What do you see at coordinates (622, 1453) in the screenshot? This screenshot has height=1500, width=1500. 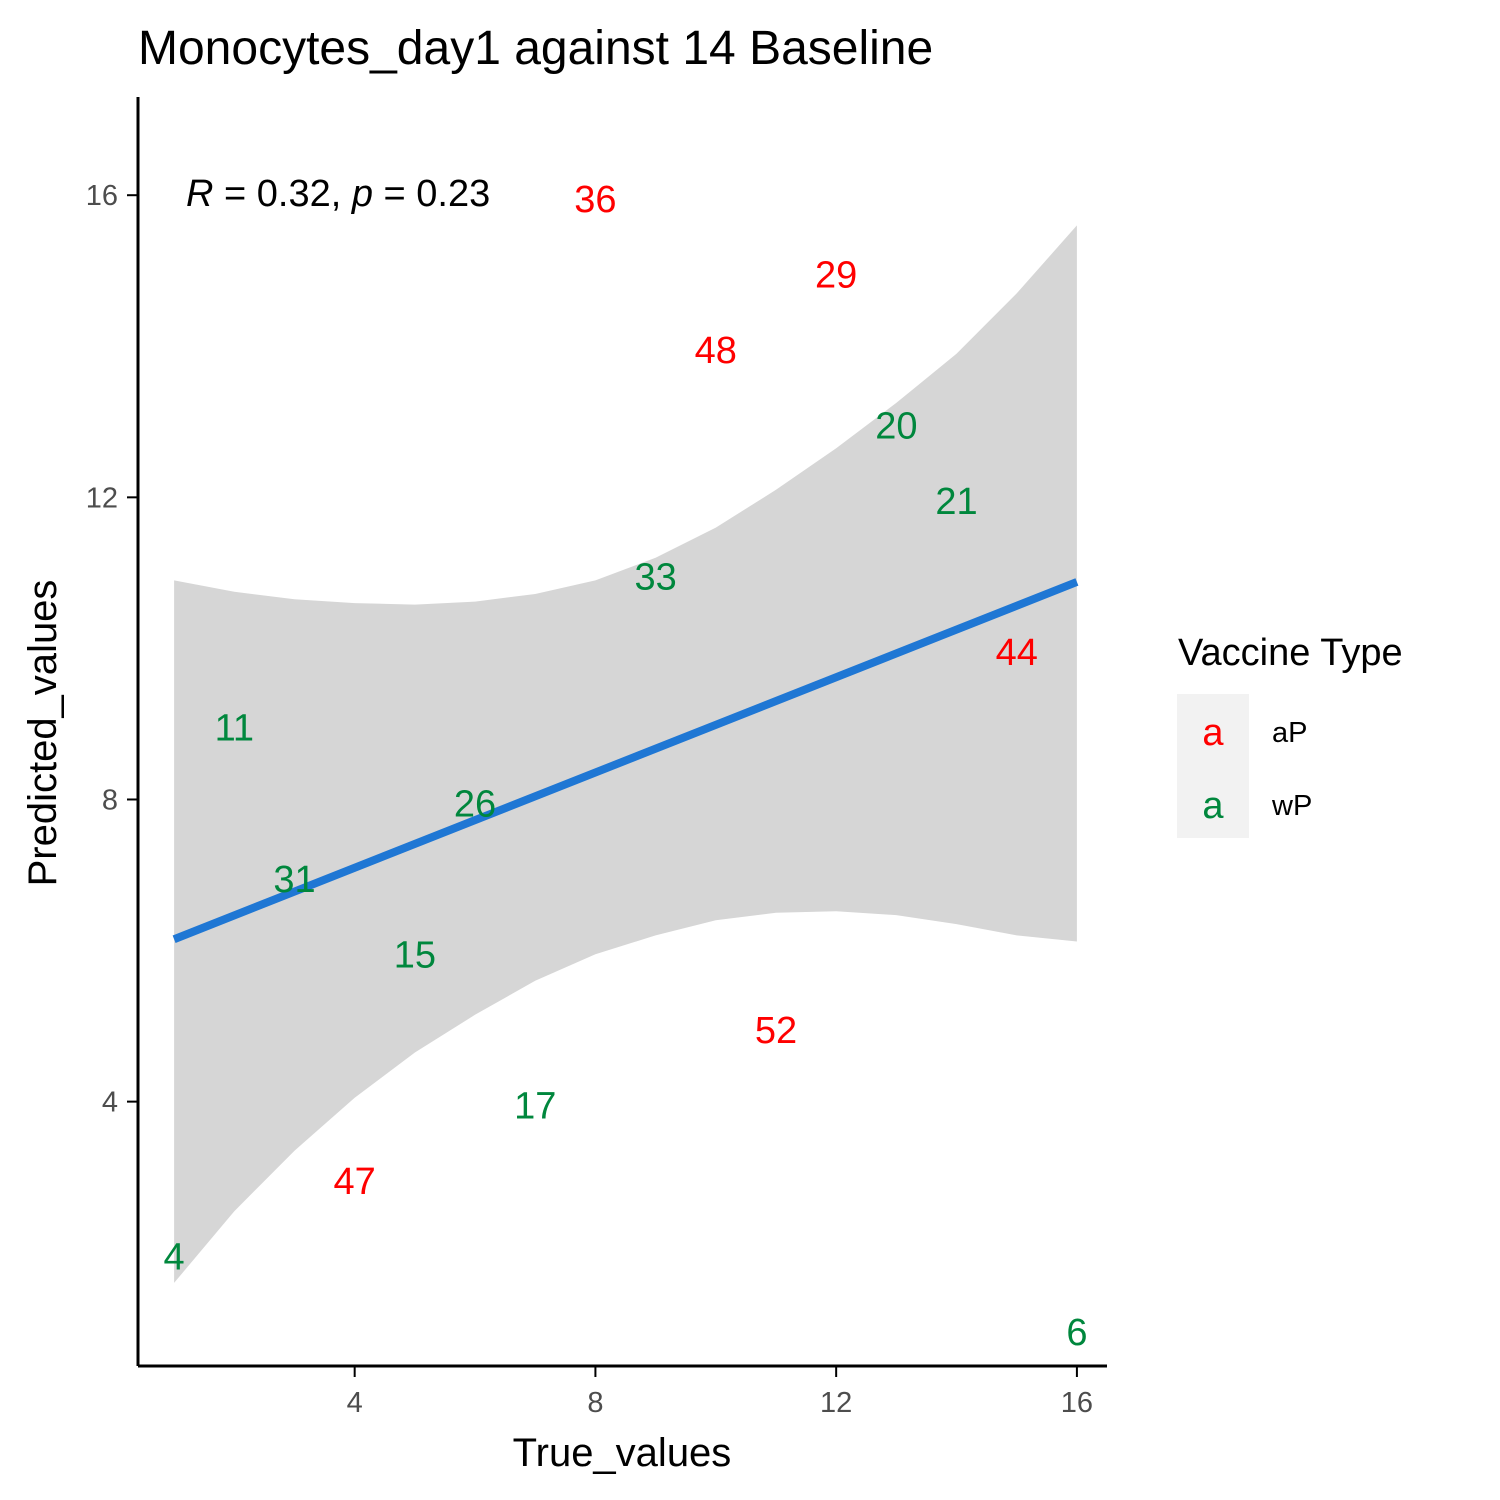 I see `x-axis-title: True_values` at bounding box center [622, 1453].